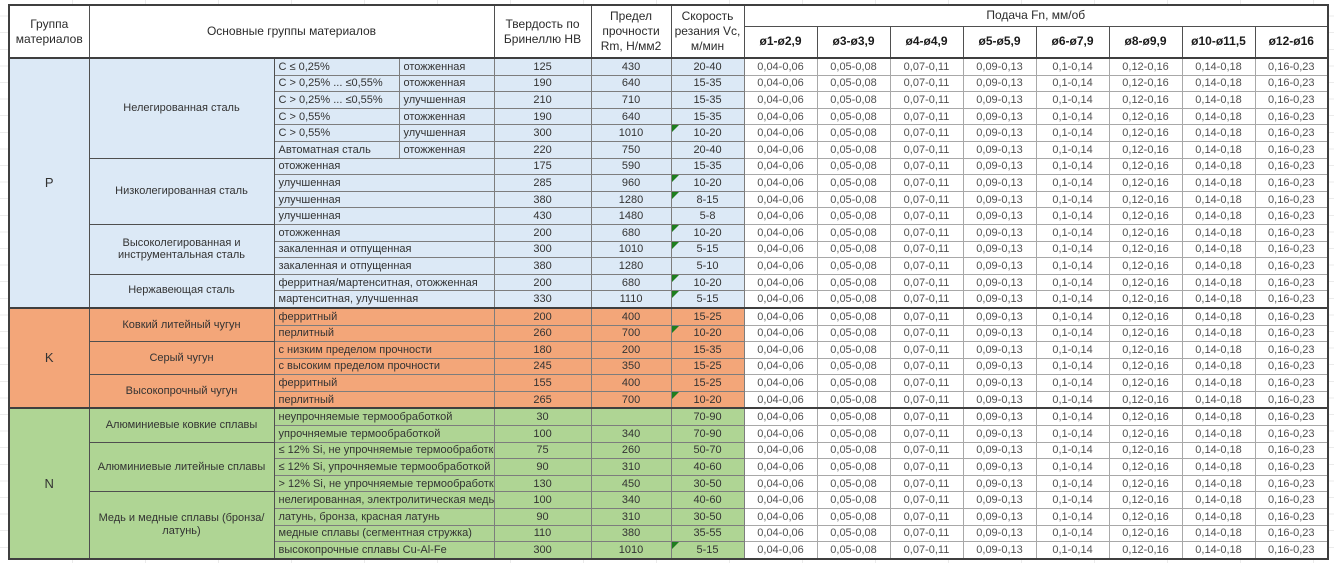  Describe the element at coordinates (384, 166) in the screenshot. I see `material-cell: отожженная` at that location.